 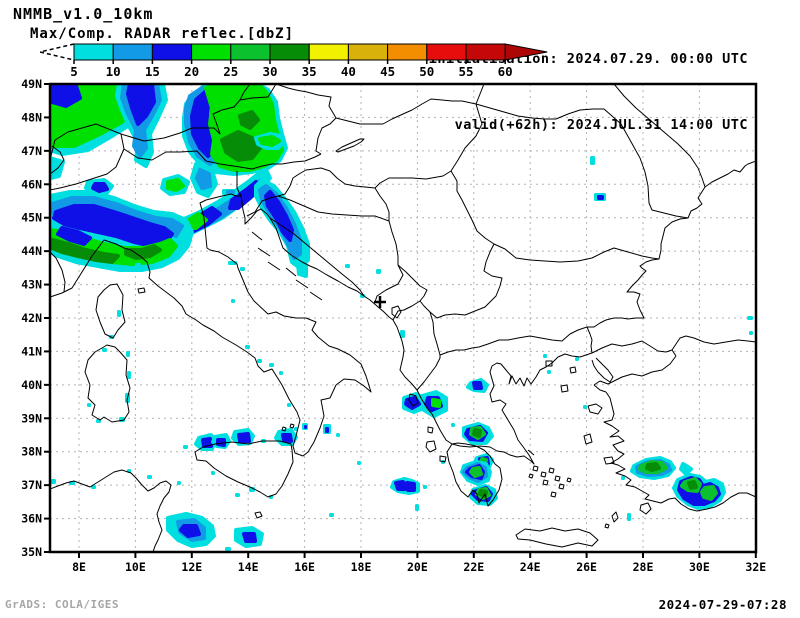 I want to click on grads-credit: GrADS: COLA/IGES, so click(x=62, y=604).